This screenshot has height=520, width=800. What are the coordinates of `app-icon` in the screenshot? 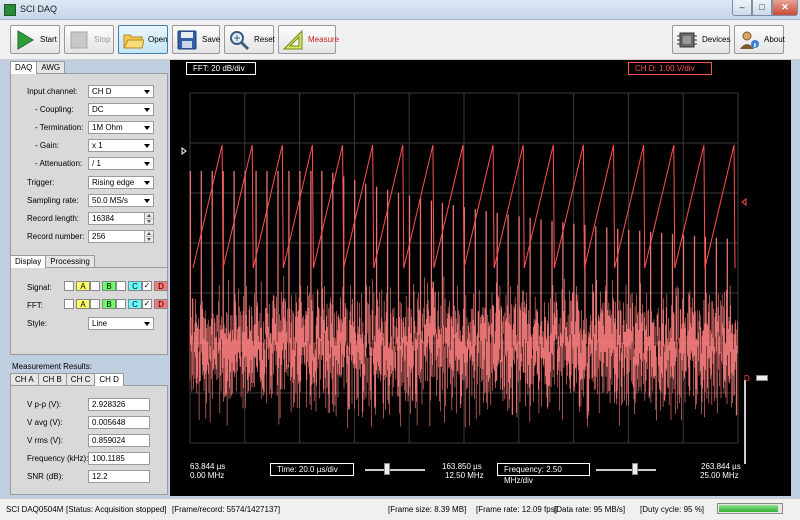 It's located at (10, 10).